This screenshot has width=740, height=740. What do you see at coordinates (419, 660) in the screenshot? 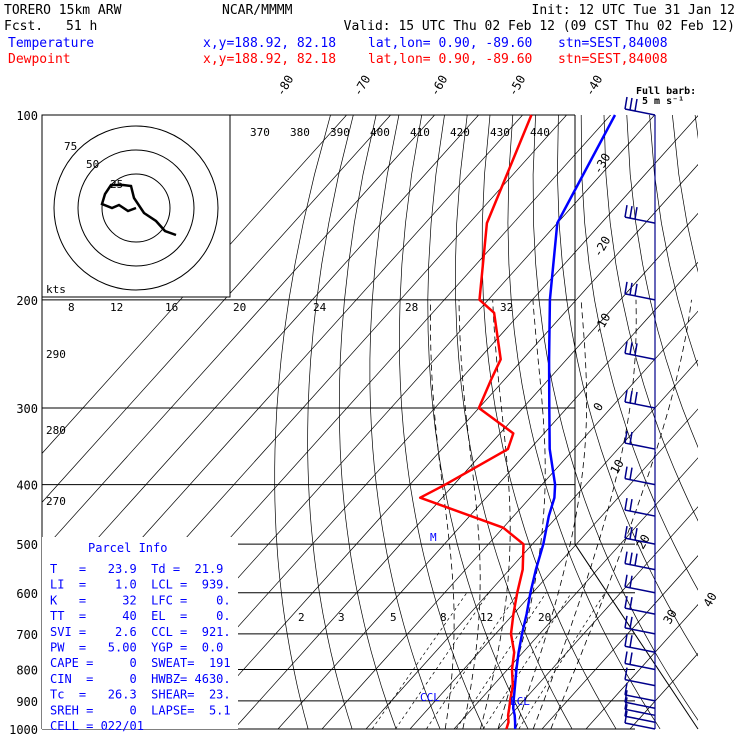
I see `mixing-ratio-line` at bounding box center [419, 660].